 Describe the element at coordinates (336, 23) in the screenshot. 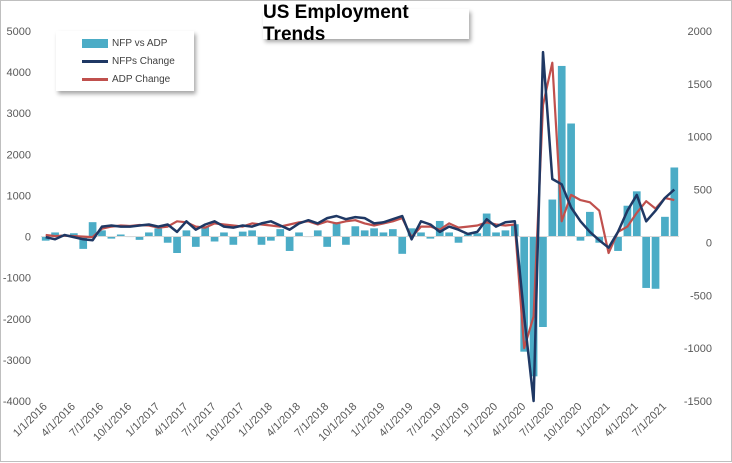

I see `chart-title: US Employment Trends` at that location.